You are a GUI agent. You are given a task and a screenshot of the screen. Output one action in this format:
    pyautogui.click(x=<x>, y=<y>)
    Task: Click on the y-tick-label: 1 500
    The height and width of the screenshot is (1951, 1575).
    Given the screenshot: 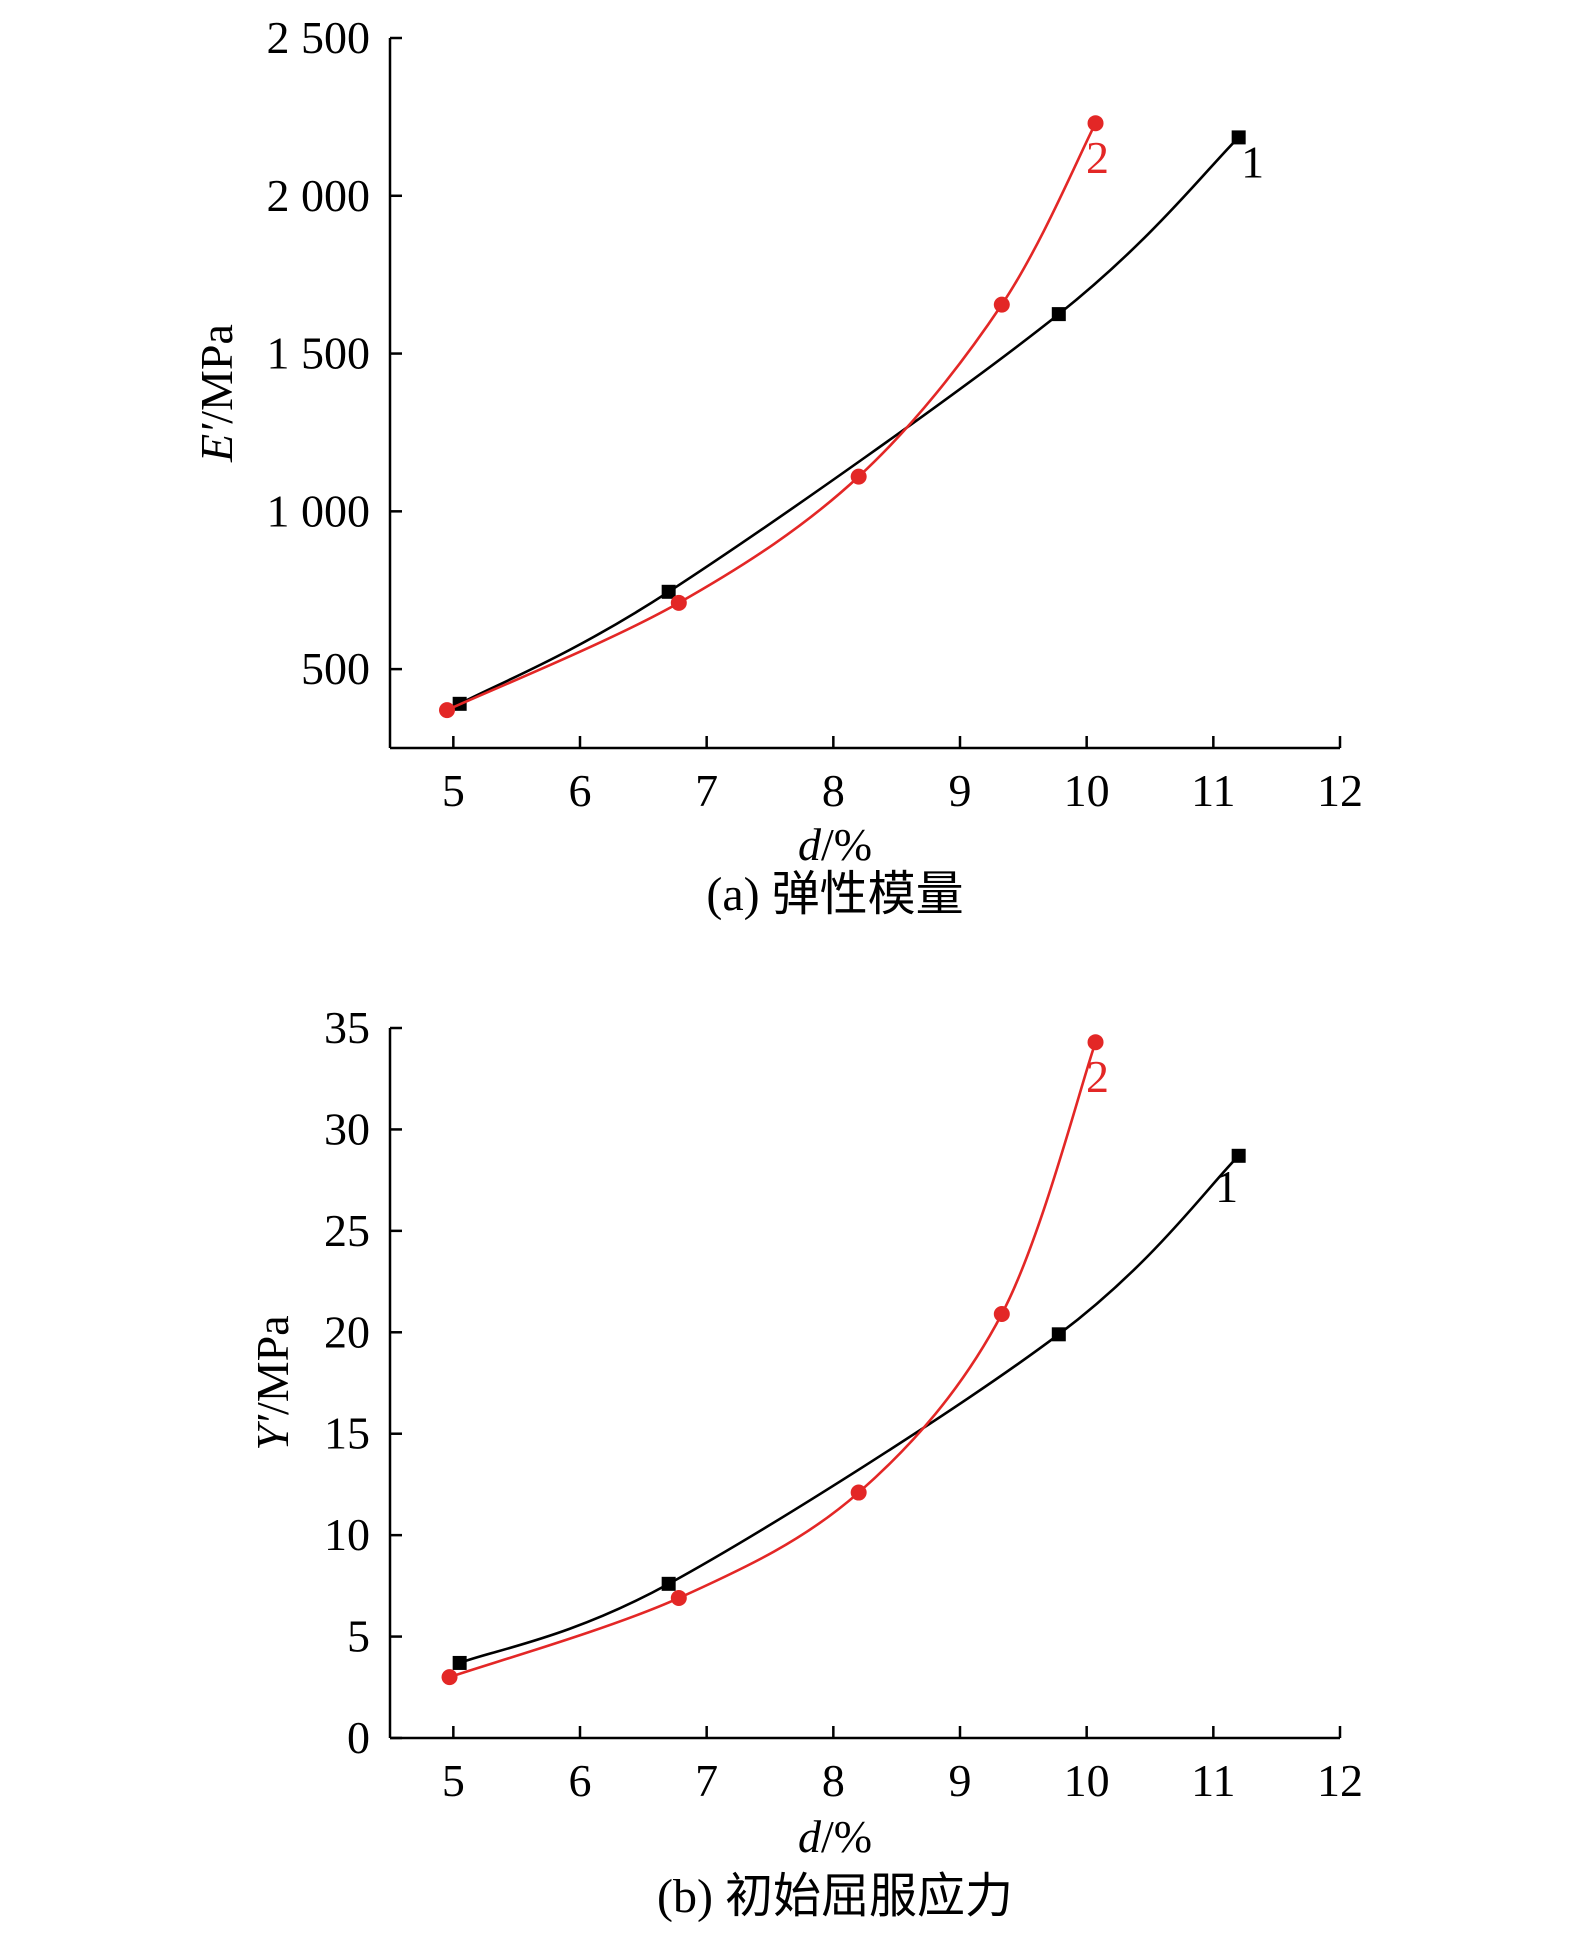 What is the action you would take?
    pyautogui.click(x=319, y=353)
    